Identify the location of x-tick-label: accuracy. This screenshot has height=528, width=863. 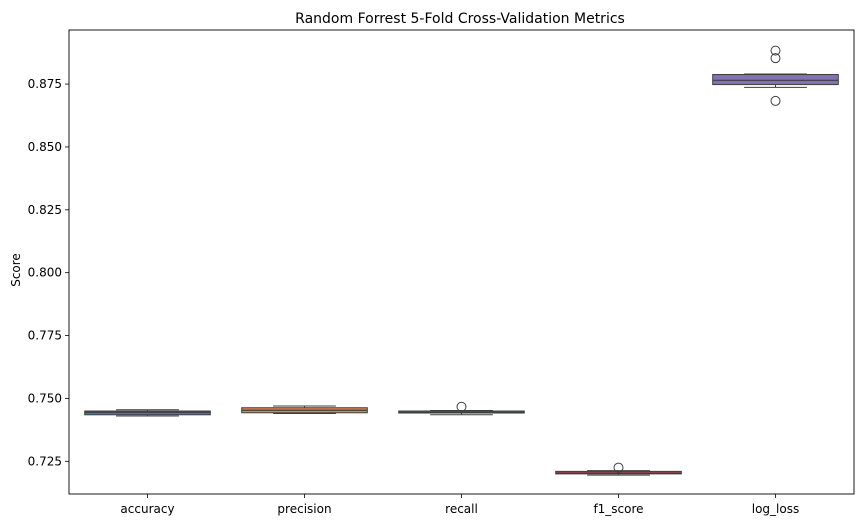
(147, 509).